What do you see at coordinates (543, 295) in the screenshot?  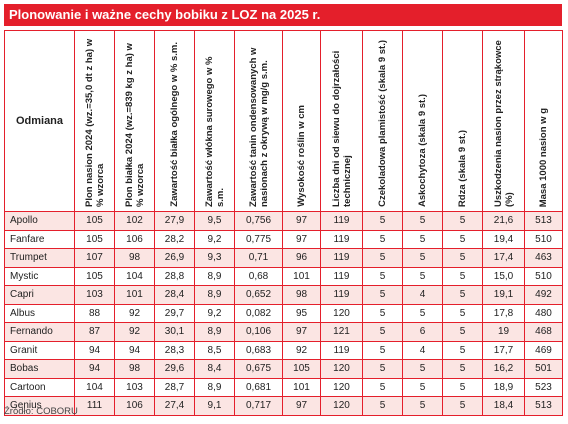 I see `table-cell: 492` at bounding box center [543, 295].